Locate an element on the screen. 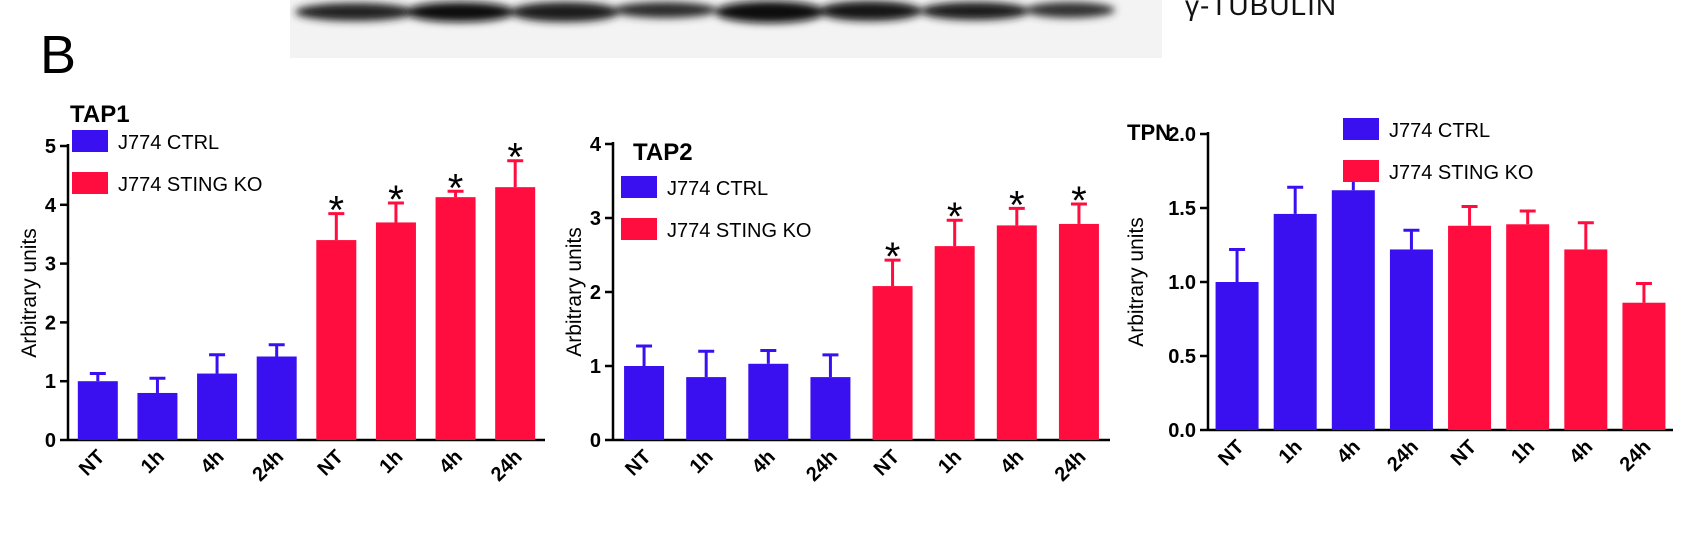 The width and height of the screenshot is (1688, 533). y-tick-label: 5 is located at coordinates (50, 147).